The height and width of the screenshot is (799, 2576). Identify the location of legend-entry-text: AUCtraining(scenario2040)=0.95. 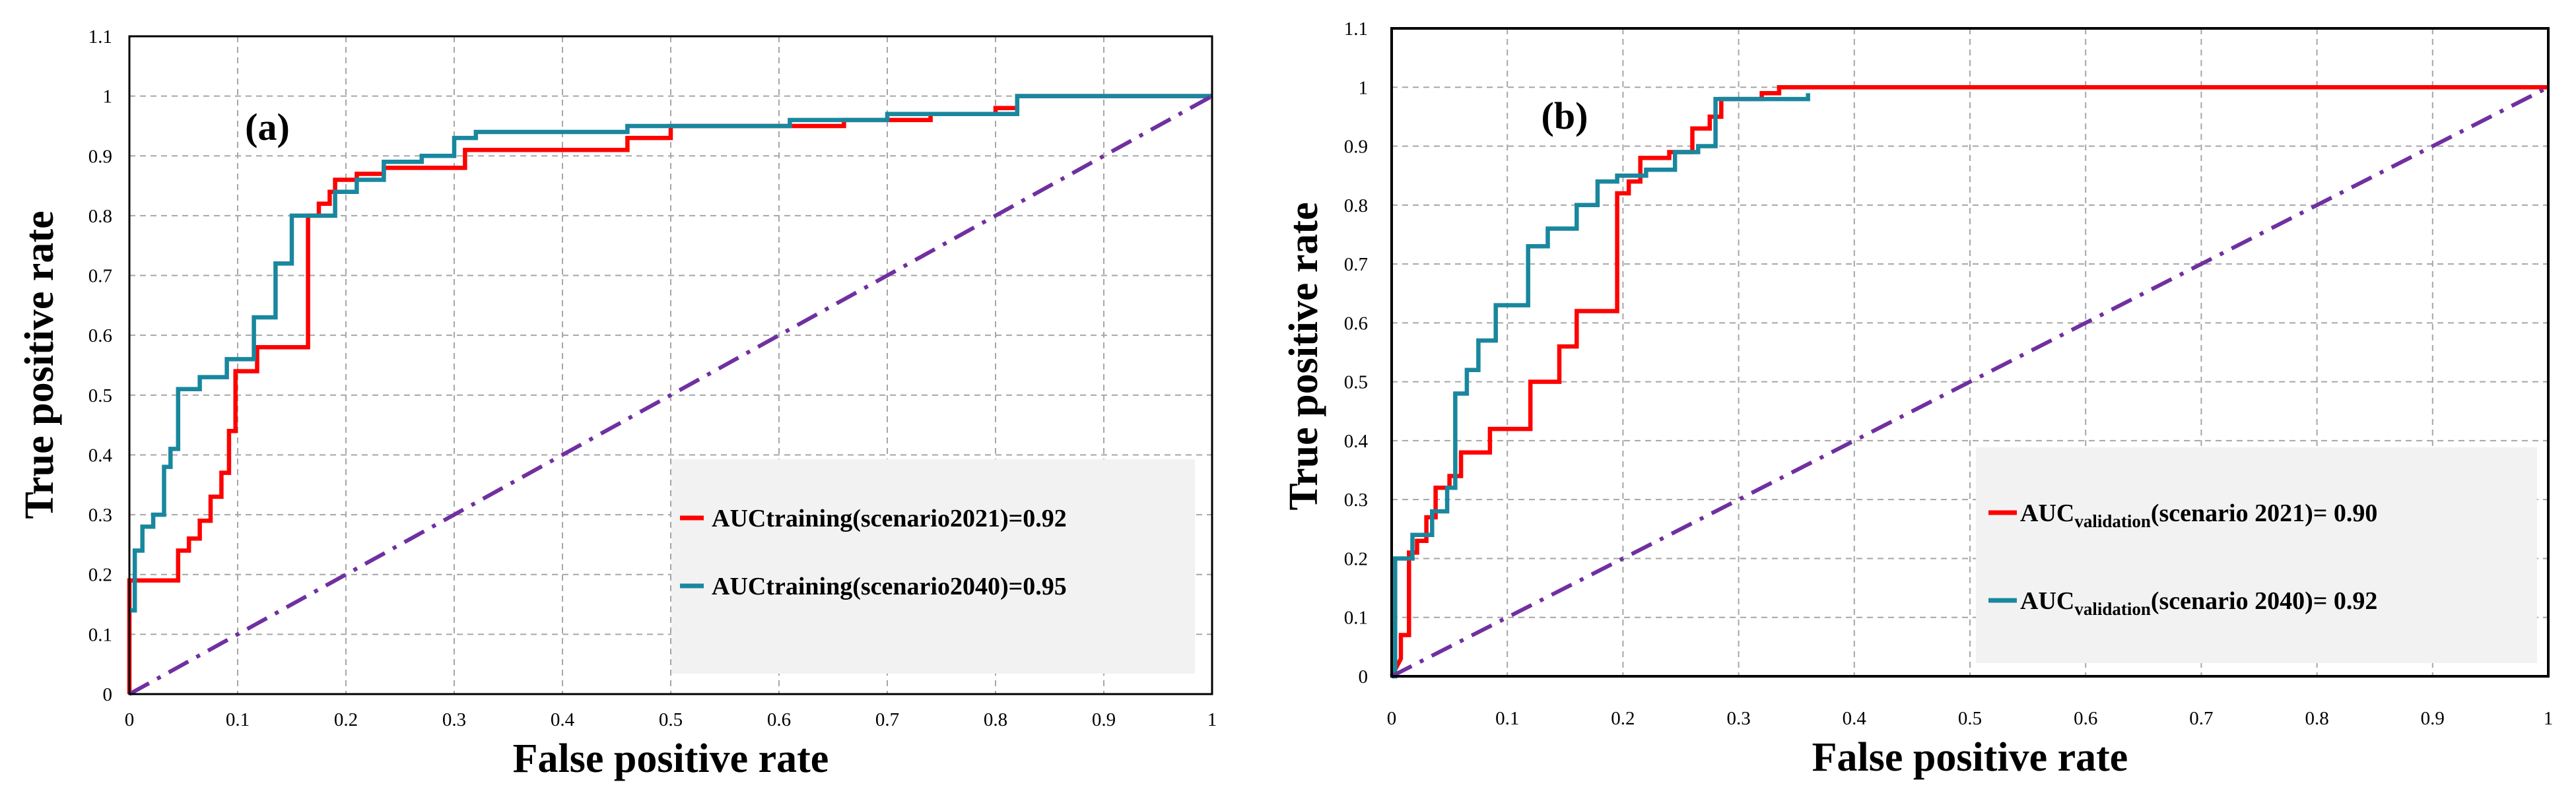
(889, 587).